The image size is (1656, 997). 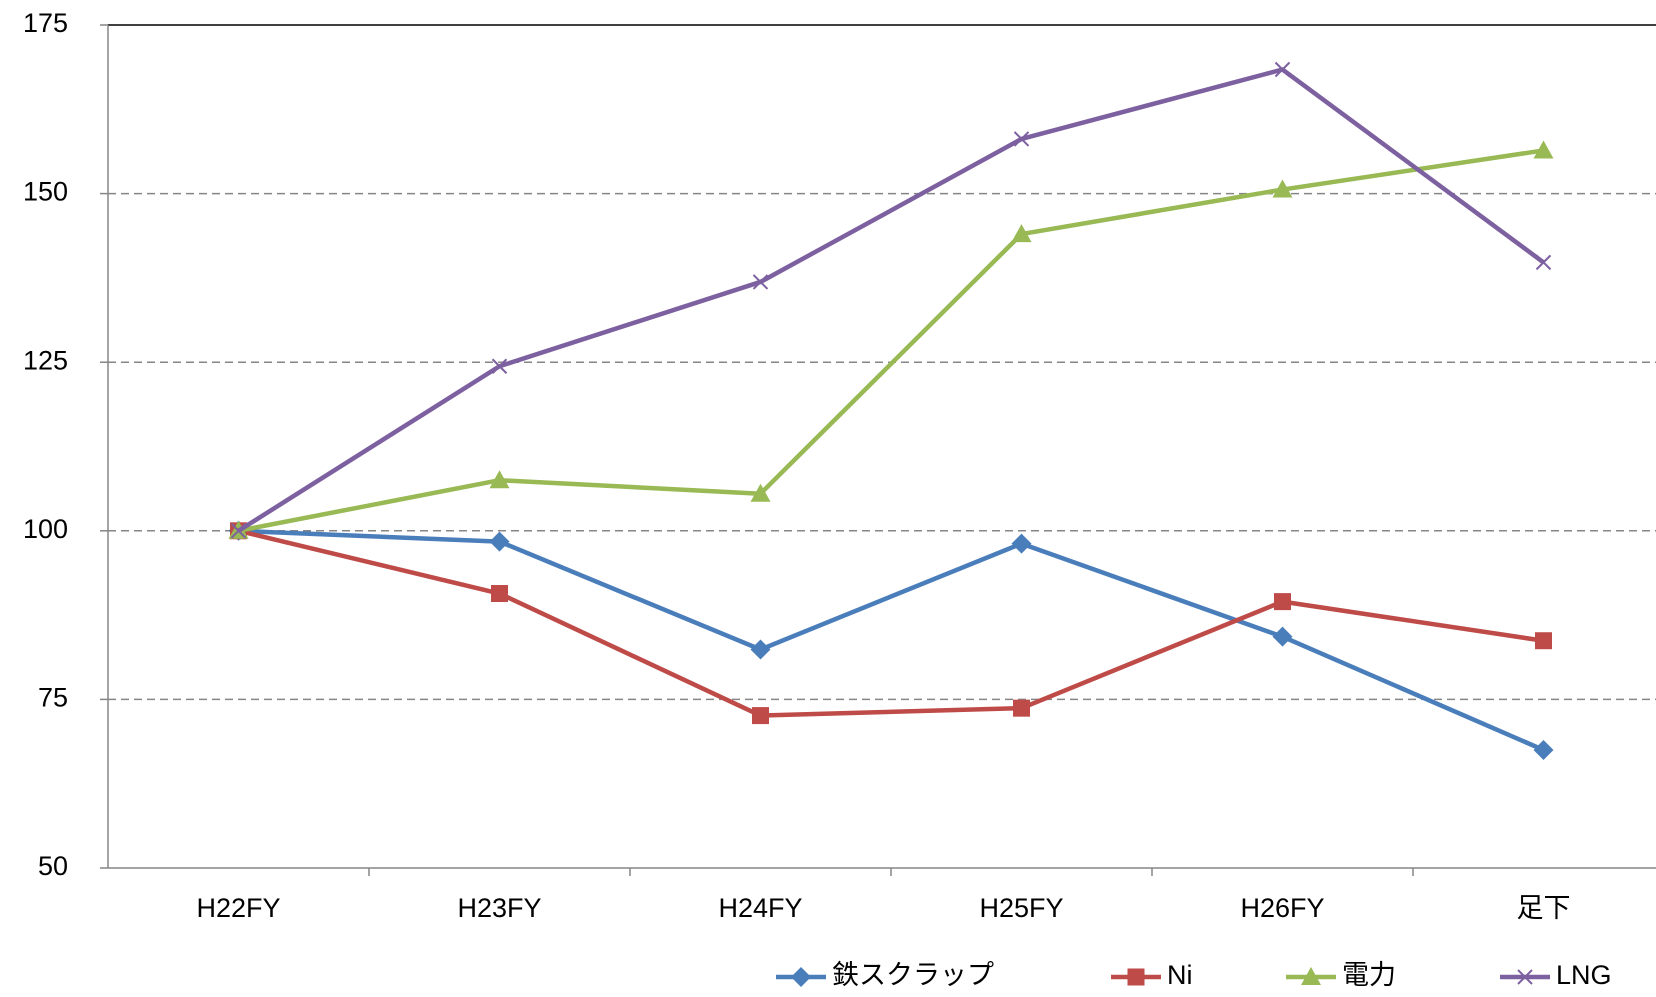 What do you see at coordinates (45, 529) in the screenshot?
I see `y-tick-label: 100` at bounding box center [45, 529].